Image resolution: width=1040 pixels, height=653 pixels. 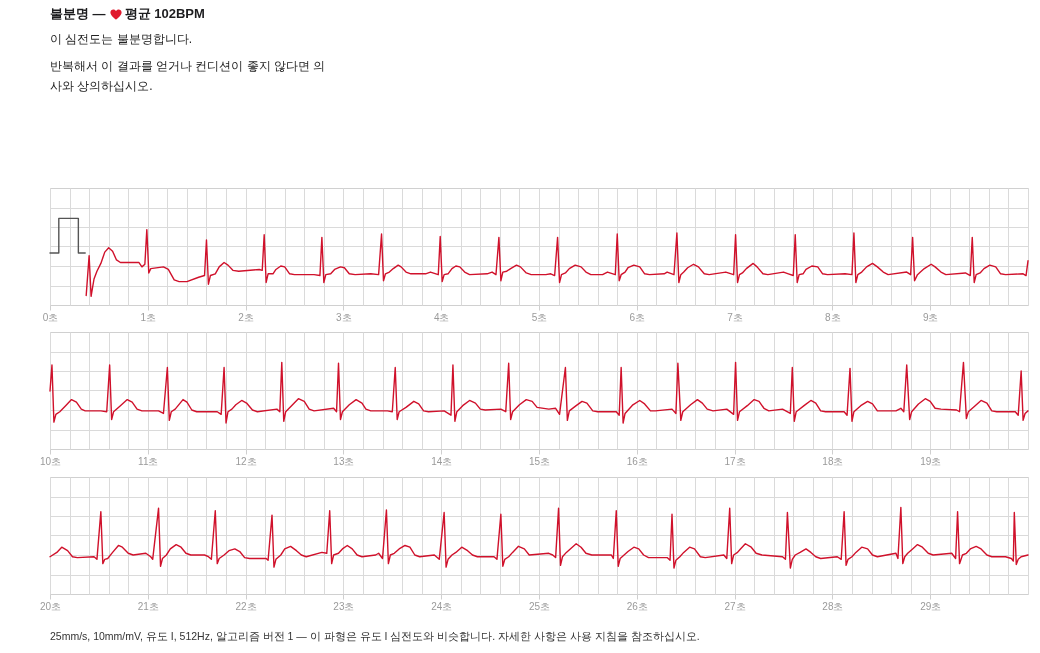 I want to click on x-tick-label: 10초, so click(x=50, y=461).